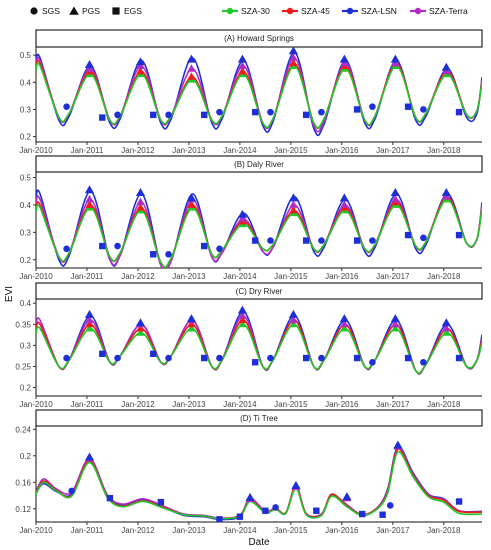 Image resolution: width=491 pixels, height=550 pixels. What do you see at coordinates (26, 345) in the screenshot?
I see `y-tick-label: 0.3` at bounding box center [26, 345].